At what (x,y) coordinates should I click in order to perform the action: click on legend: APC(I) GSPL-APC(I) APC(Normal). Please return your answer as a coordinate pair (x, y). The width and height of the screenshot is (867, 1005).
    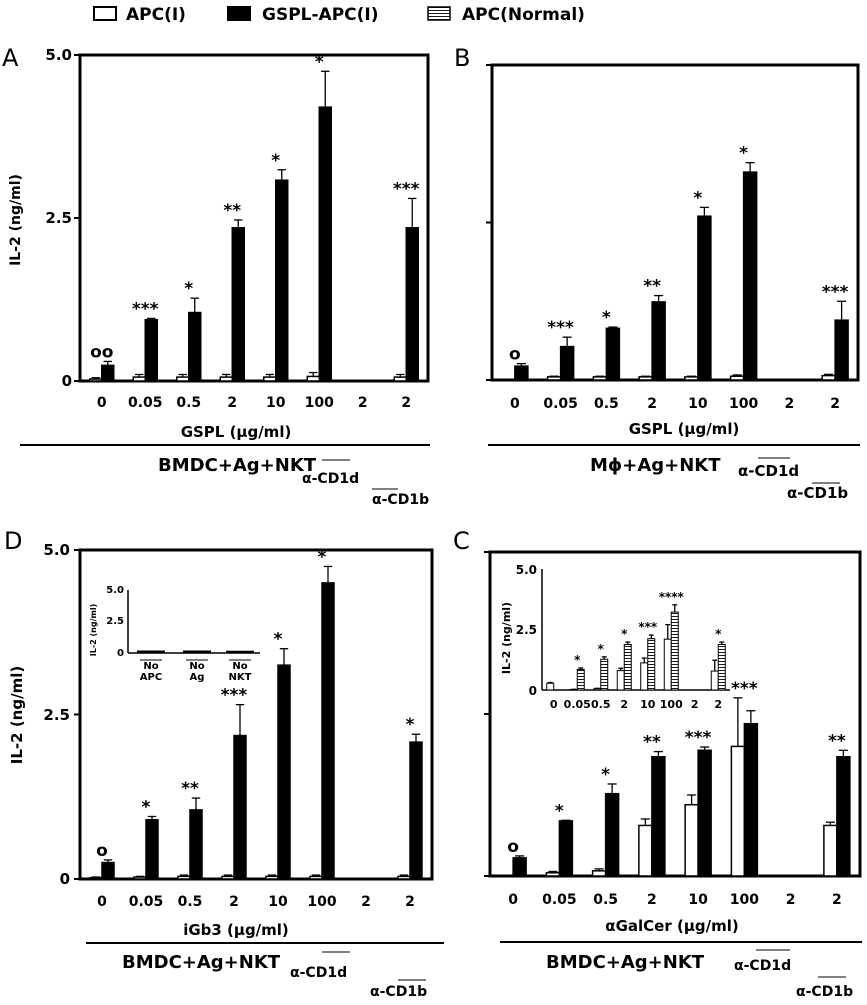
    Looking at the image, I should click on (339, 15).